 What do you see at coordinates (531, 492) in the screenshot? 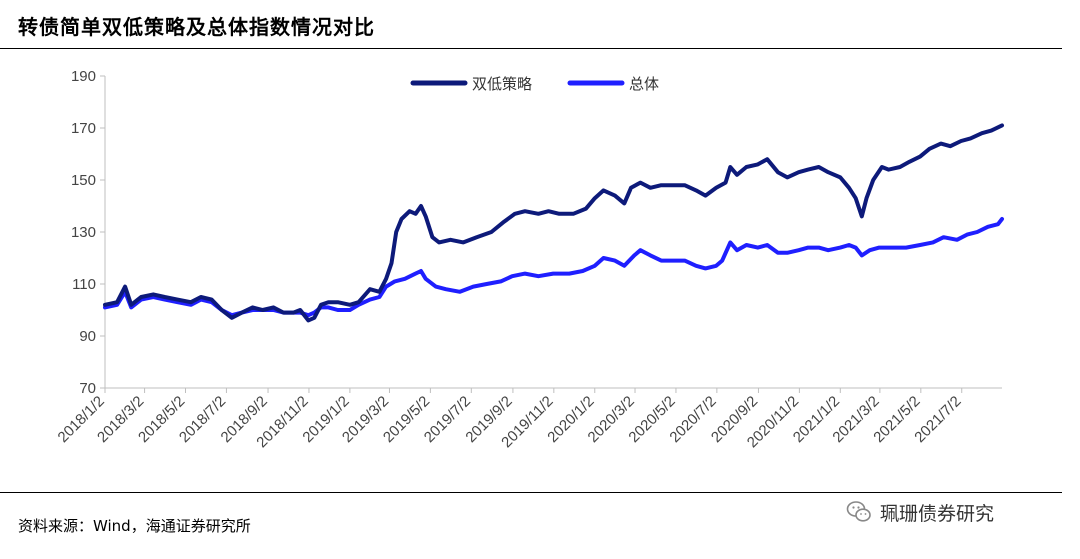
I see `footer-divider` at bounding box center [531, 492].